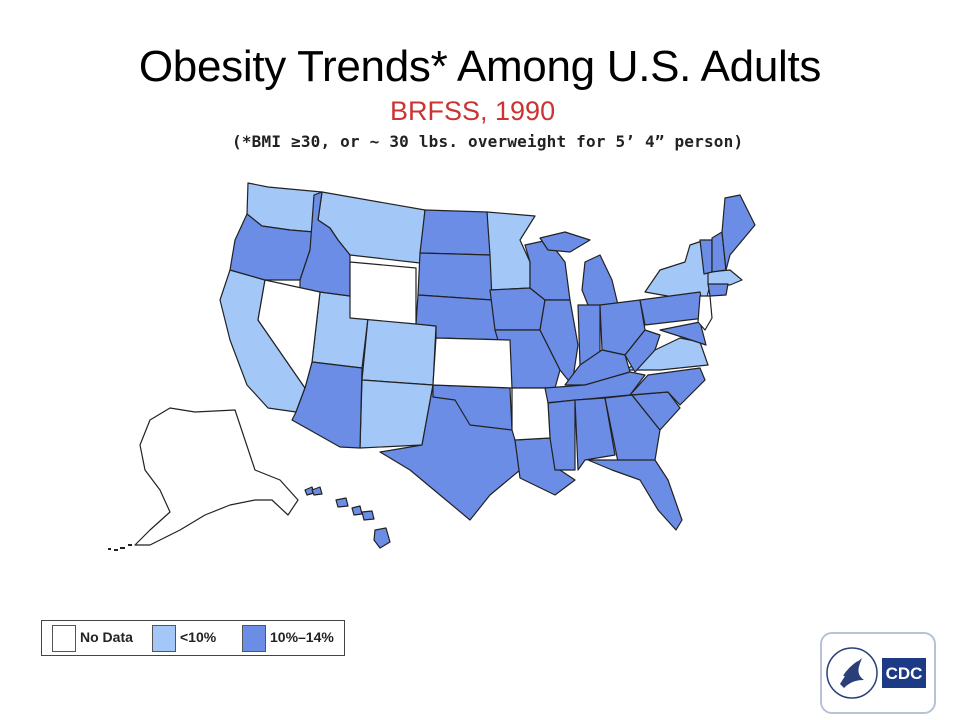  I want to click on state-west-virginia, so click(642, 351).